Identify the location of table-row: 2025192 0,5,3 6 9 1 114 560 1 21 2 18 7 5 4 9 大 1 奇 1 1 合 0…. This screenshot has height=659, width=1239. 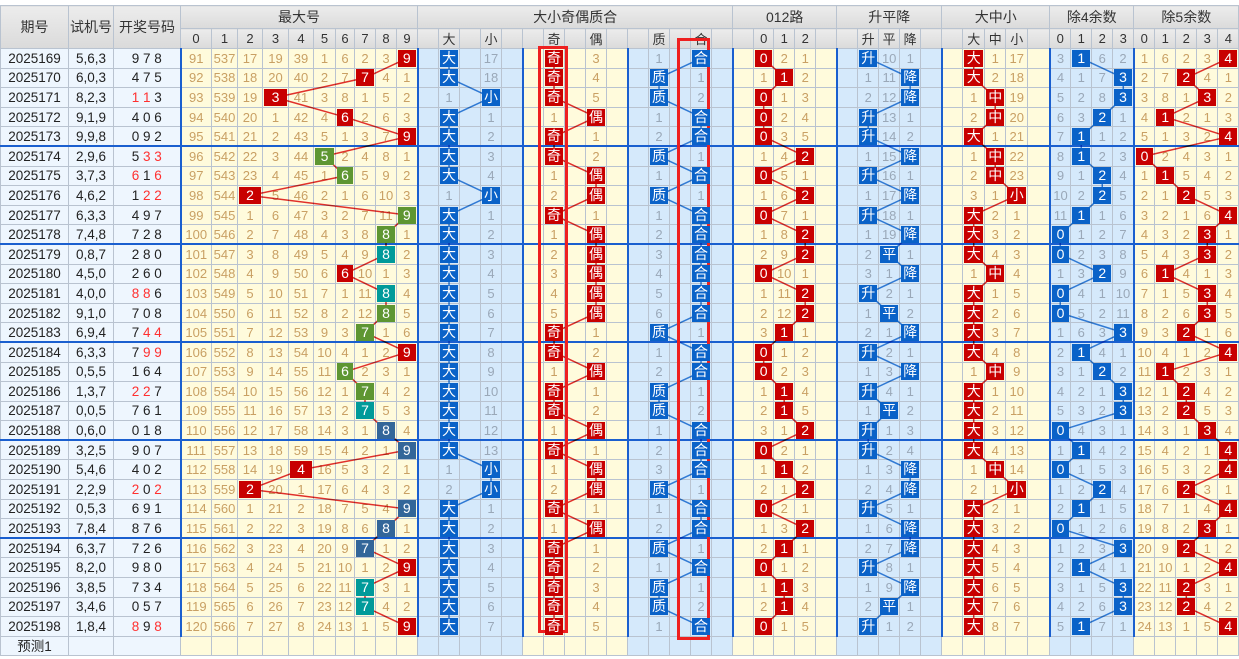
(619, 509).